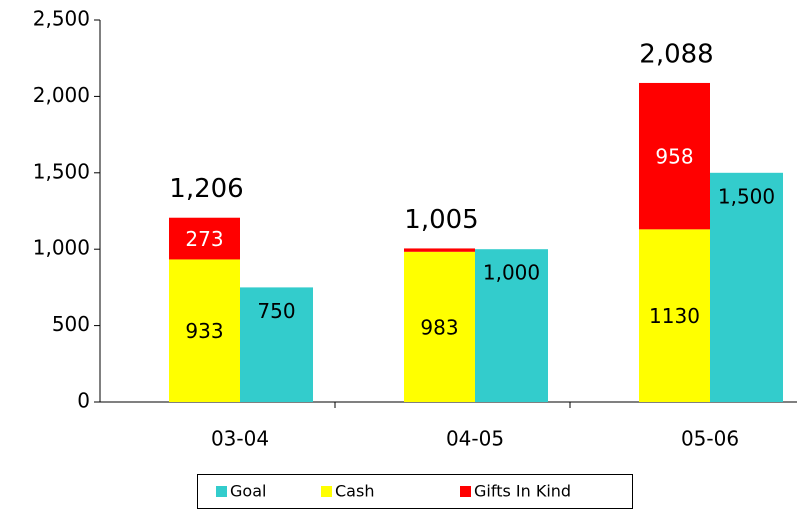 The width and height of the screenshot is (797, 509). I want to click on legend-label: Goal, so click(248, 491).